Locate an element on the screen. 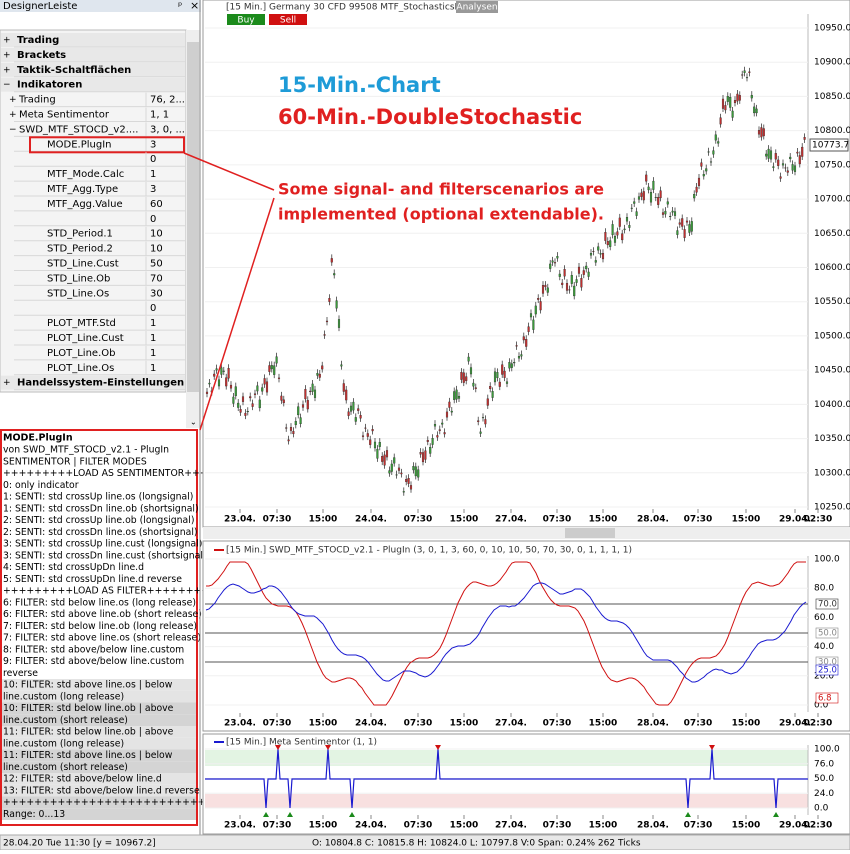 The height and width of the screenshot is (854, 850). pin-button: ᵖ is located at coordinates (180, 6).